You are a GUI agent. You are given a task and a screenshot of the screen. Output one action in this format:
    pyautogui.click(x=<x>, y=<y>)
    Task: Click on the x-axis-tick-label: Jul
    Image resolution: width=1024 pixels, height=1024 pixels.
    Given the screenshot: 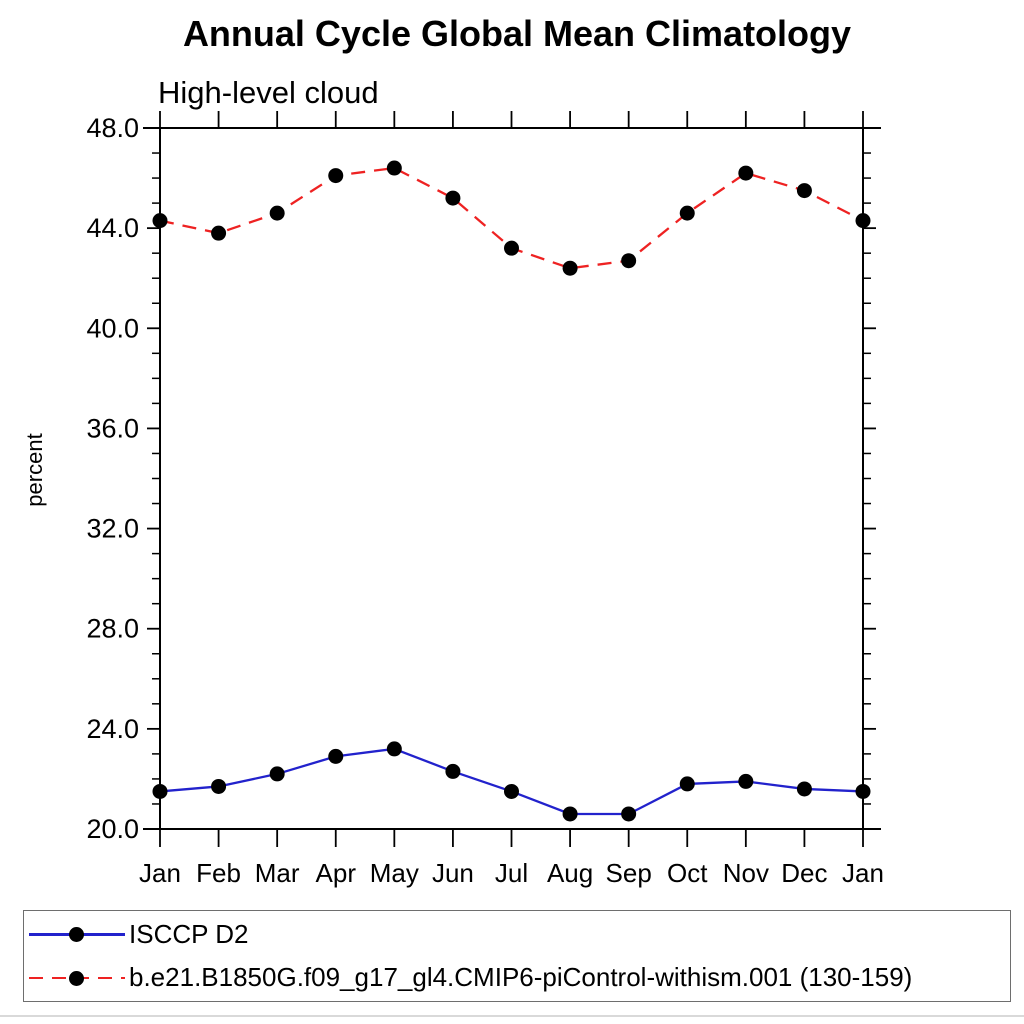 What is the action you would take?
    pyautogui.click(x=511, y=873)
    